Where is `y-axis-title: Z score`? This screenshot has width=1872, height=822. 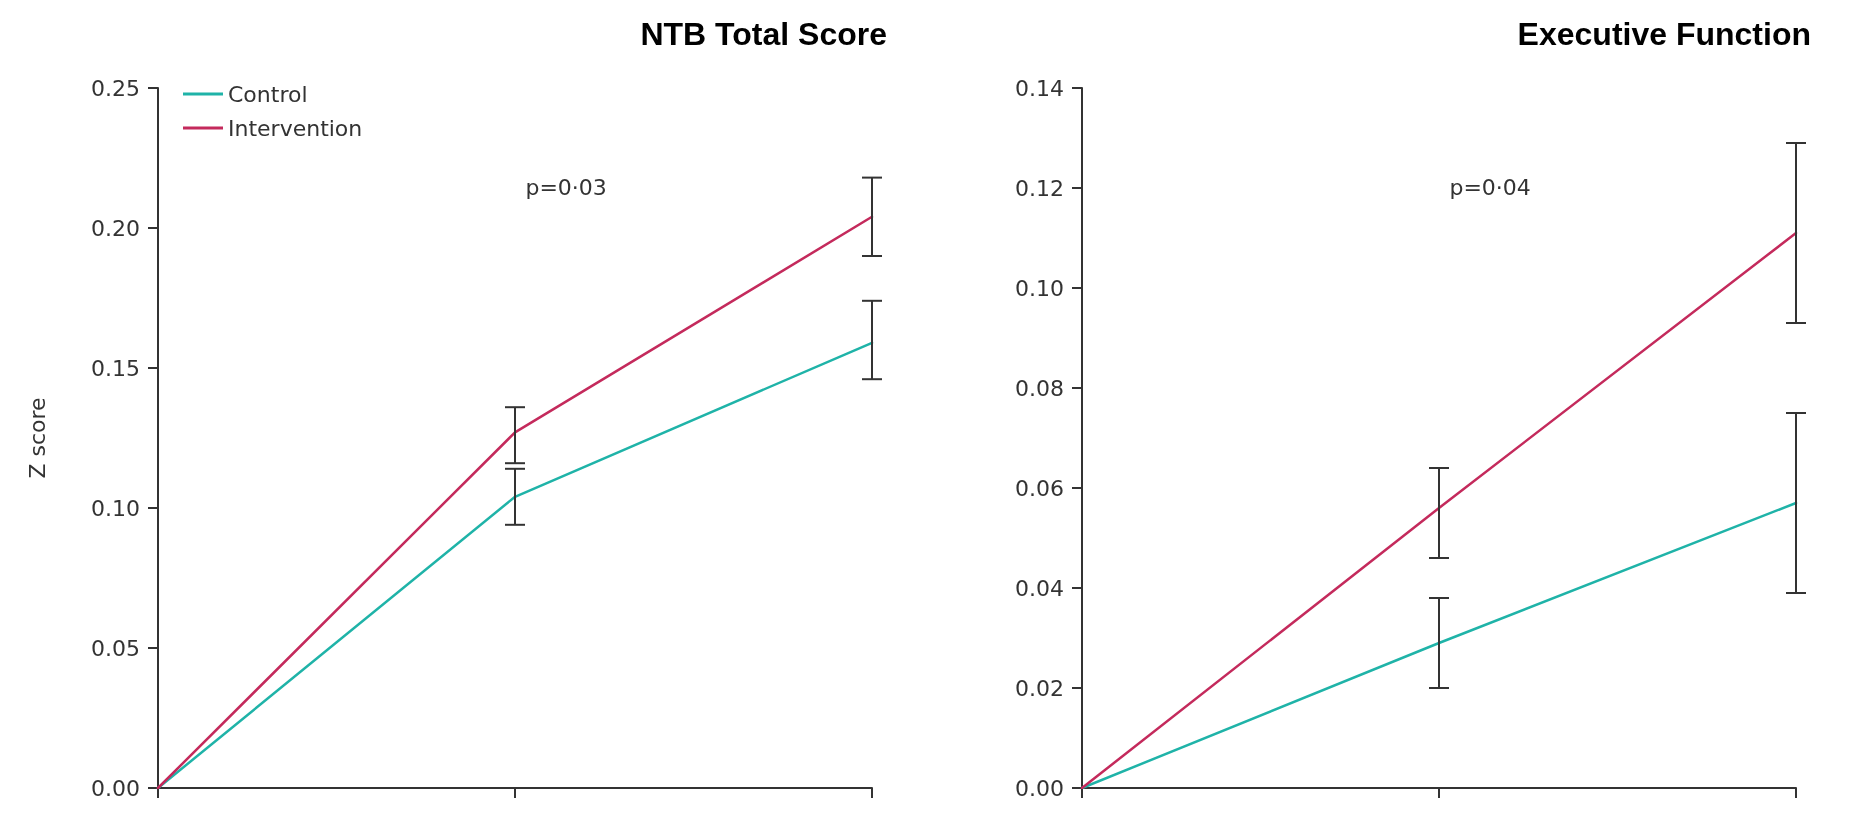
y-axis-title: Z score is located at coordinates (37, 438).